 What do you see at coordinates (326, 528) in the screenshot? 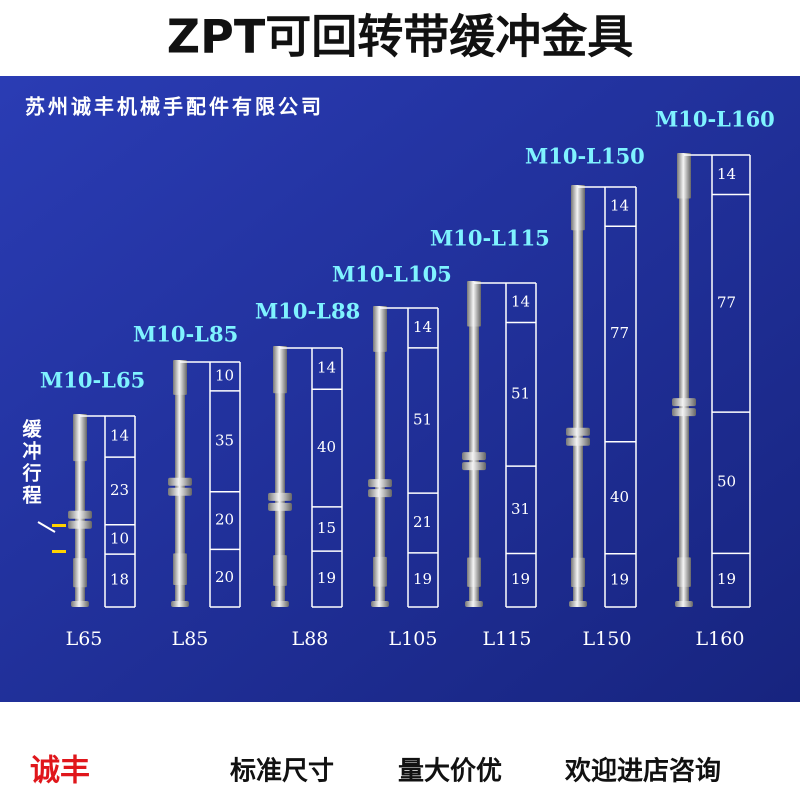
I see `segment-length: 15` at bounding box center [326, 528].